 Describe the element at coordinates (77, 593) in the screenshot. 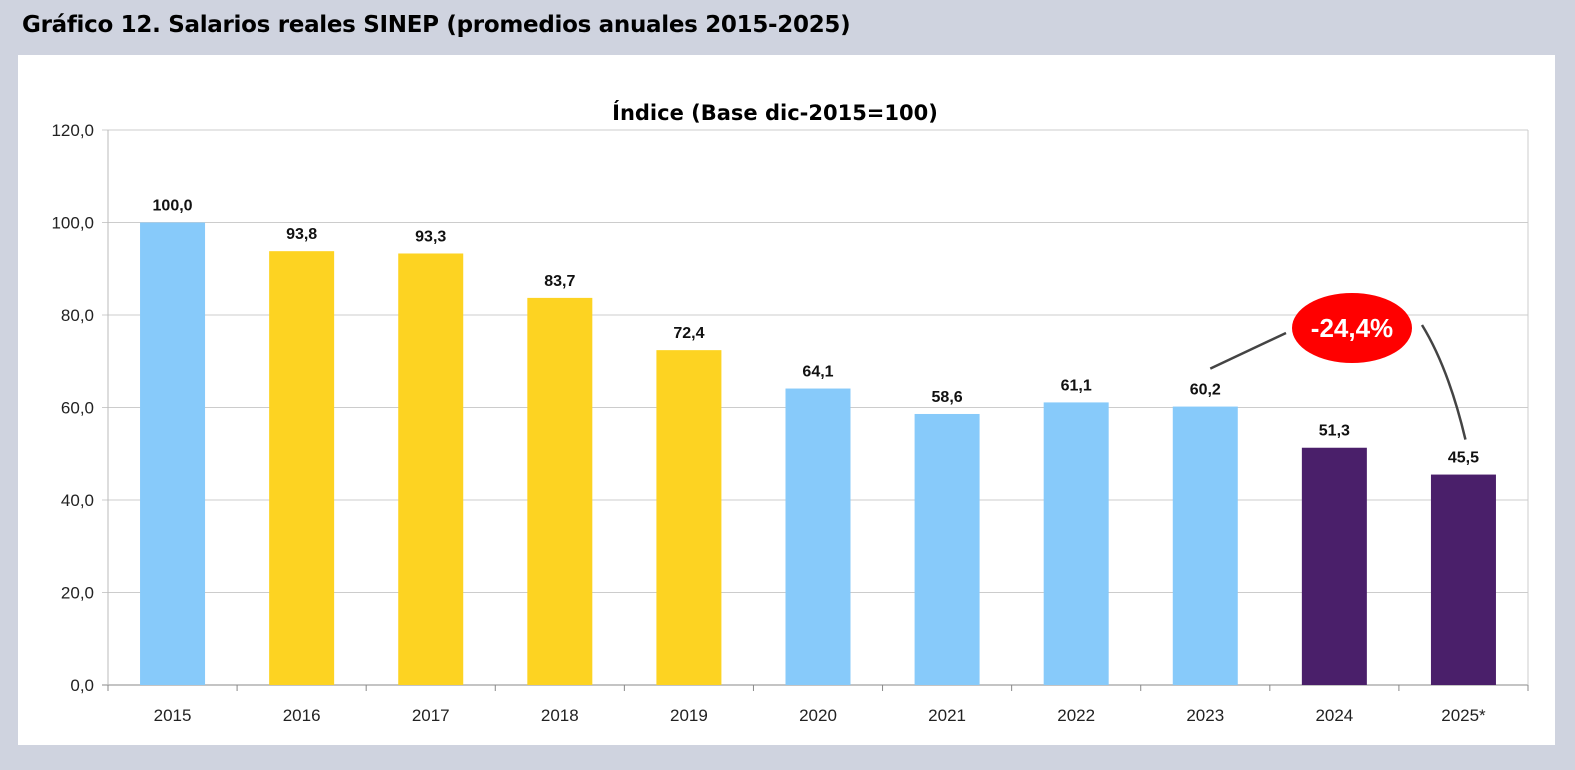

I see `y-tick-label: 20,0` at that location.